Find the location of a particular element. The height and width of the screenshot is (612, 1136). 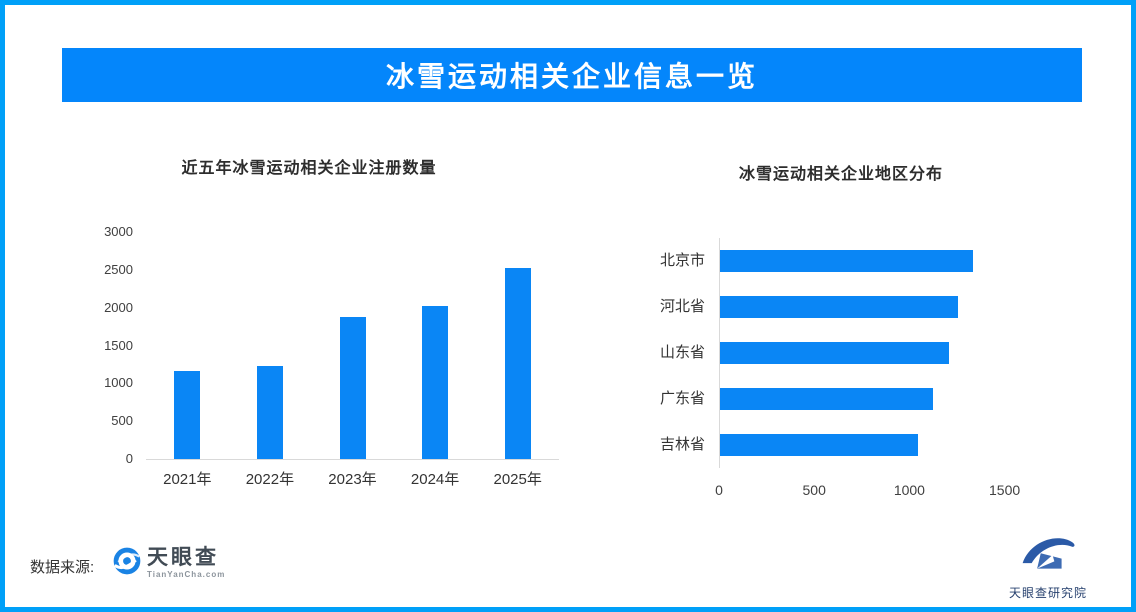

region-category-label: 河北省 is located at coordinates (682, 306).